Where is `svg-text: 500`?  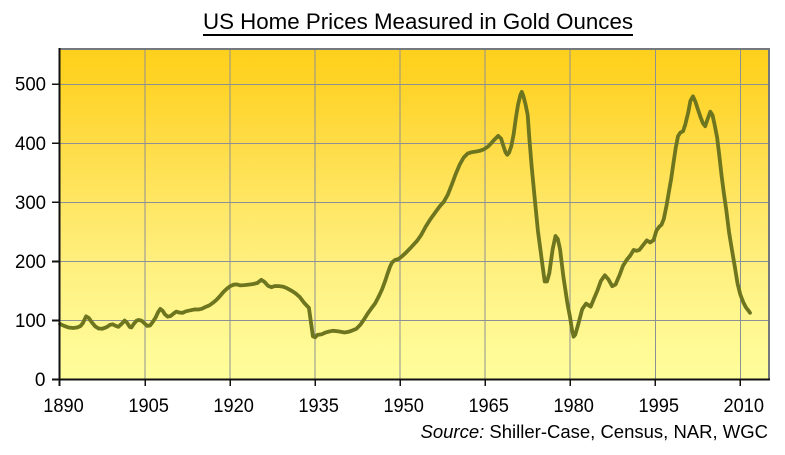 svg-text: 500 is located at coordinates (30, 85).